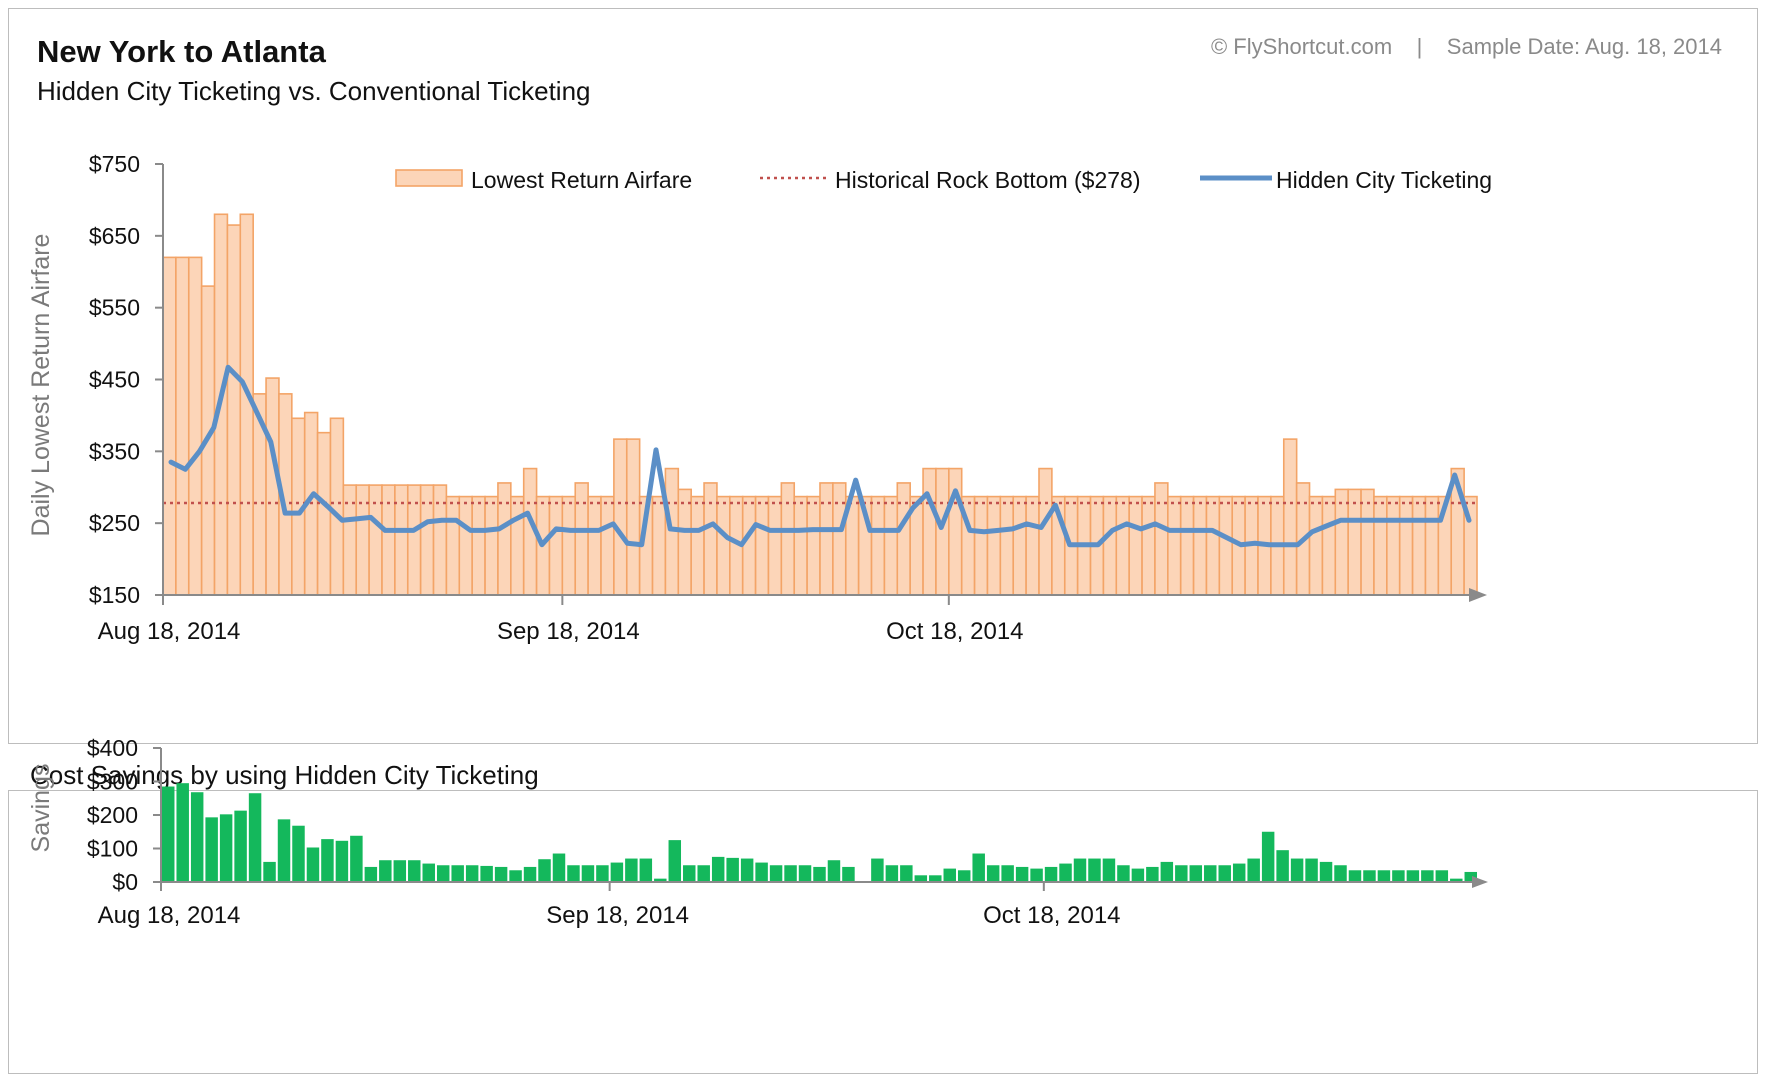  What do you see at coordinates (41, 385) in the screenshot?
I see `y-axis-label: Daily Lowest Return Airfare` at bounding box center [41, 385].